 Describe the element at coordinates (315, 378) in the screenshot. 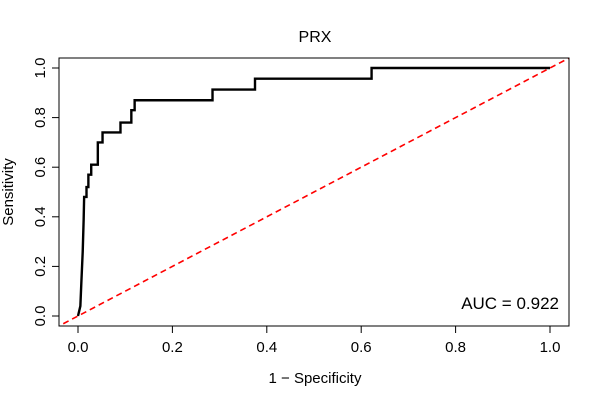

I see `x-axis-label: 1 − Specificity` at that location.